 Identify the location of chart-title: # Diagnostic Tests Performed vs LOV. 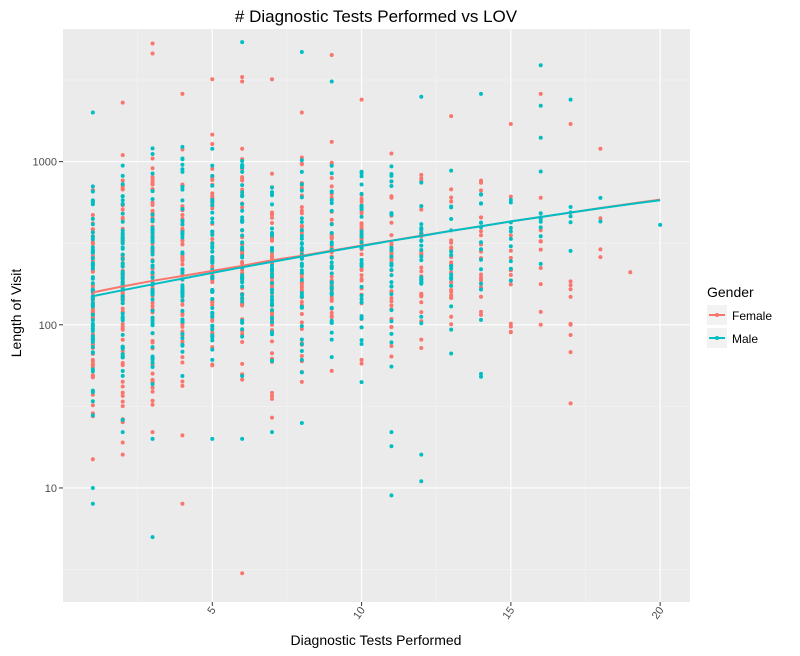
(376, 16).